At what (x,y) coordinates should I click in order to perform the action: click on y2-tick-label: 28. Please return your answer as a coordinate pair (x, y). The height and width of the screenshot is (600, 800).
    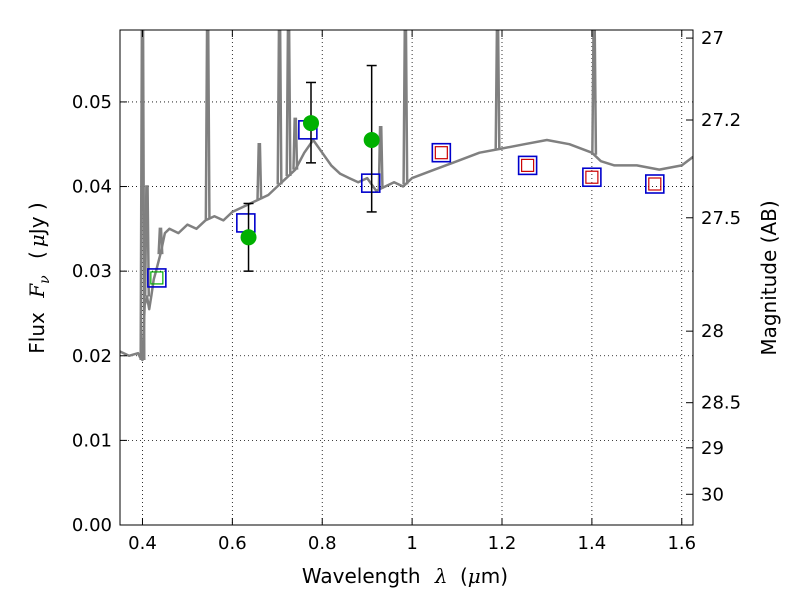
    Looking at the image, I should click on (712, 331).